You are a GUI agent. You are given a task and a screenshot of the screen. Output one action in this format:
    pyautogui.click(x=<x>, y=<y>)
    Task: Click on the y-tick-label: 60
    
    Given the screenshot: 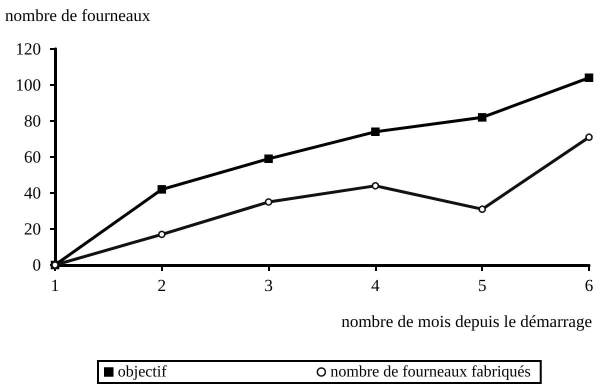 What is the action you would take?
    pyautogui.click(x=32, y=157)
    